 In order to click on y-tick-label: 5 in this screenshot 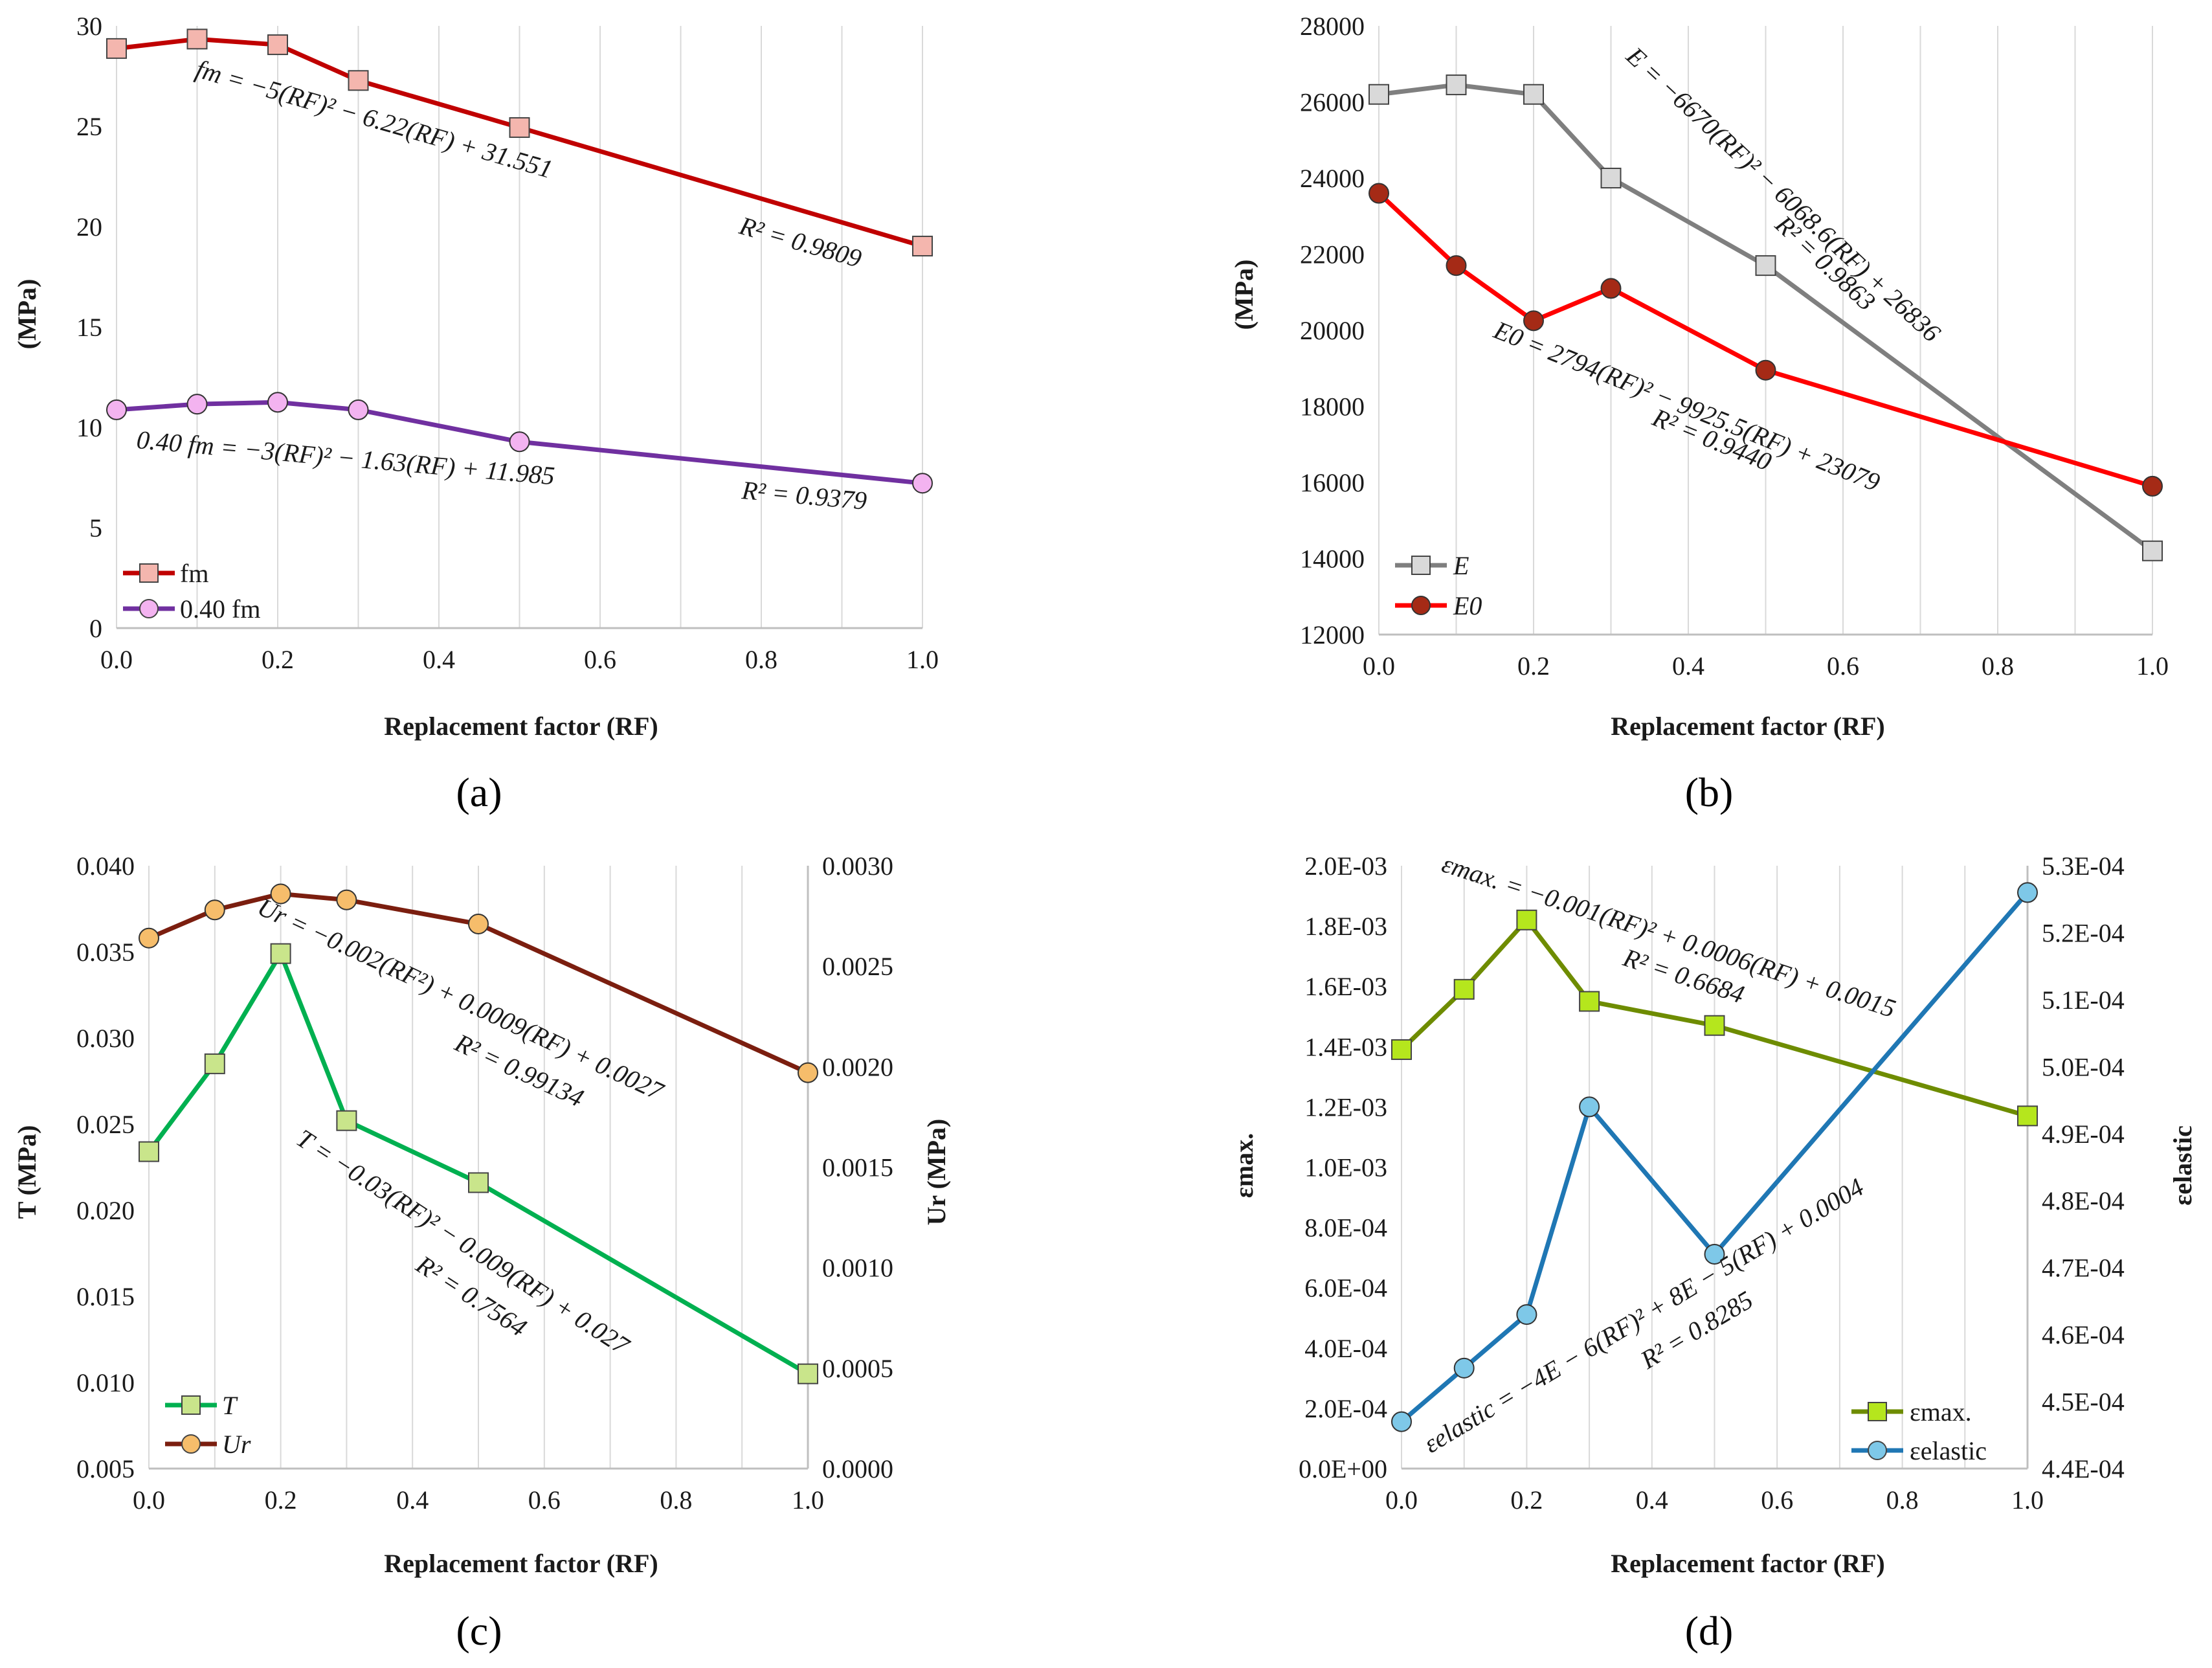, I will do `click(96, 528)`.